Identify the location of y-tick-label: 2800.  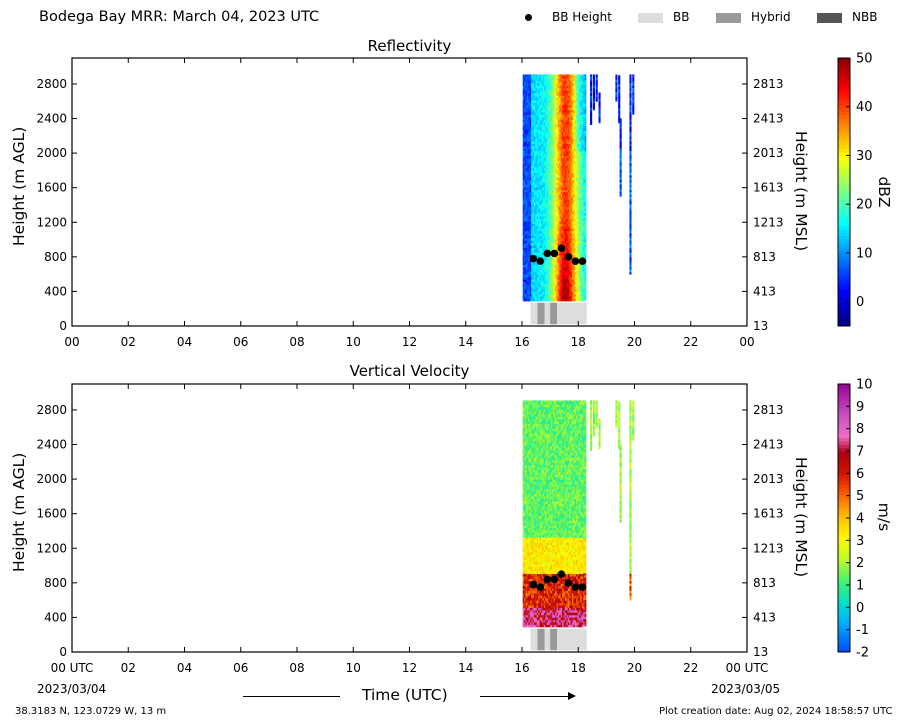
(51, 84).